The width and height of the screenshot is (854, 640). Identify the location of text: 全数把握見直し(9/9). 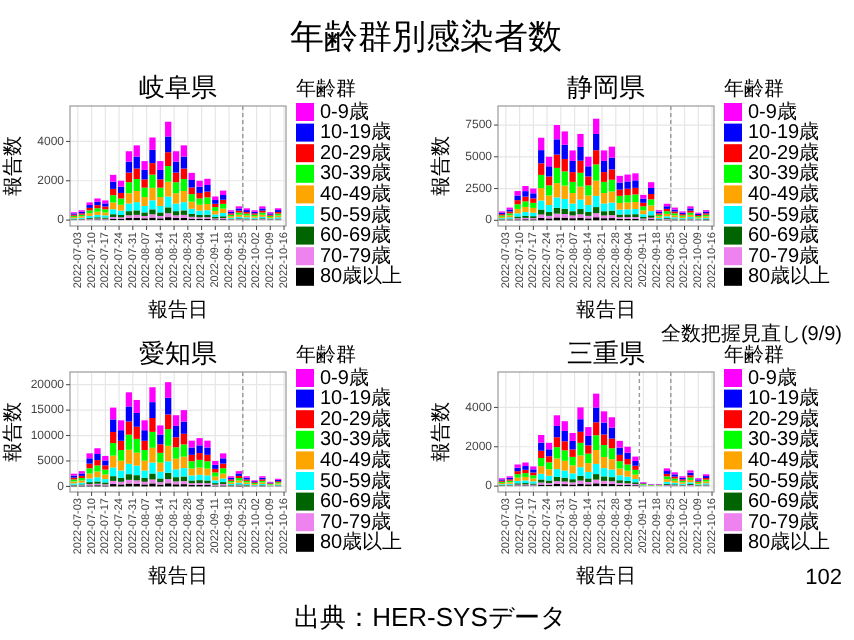
(751, 334).